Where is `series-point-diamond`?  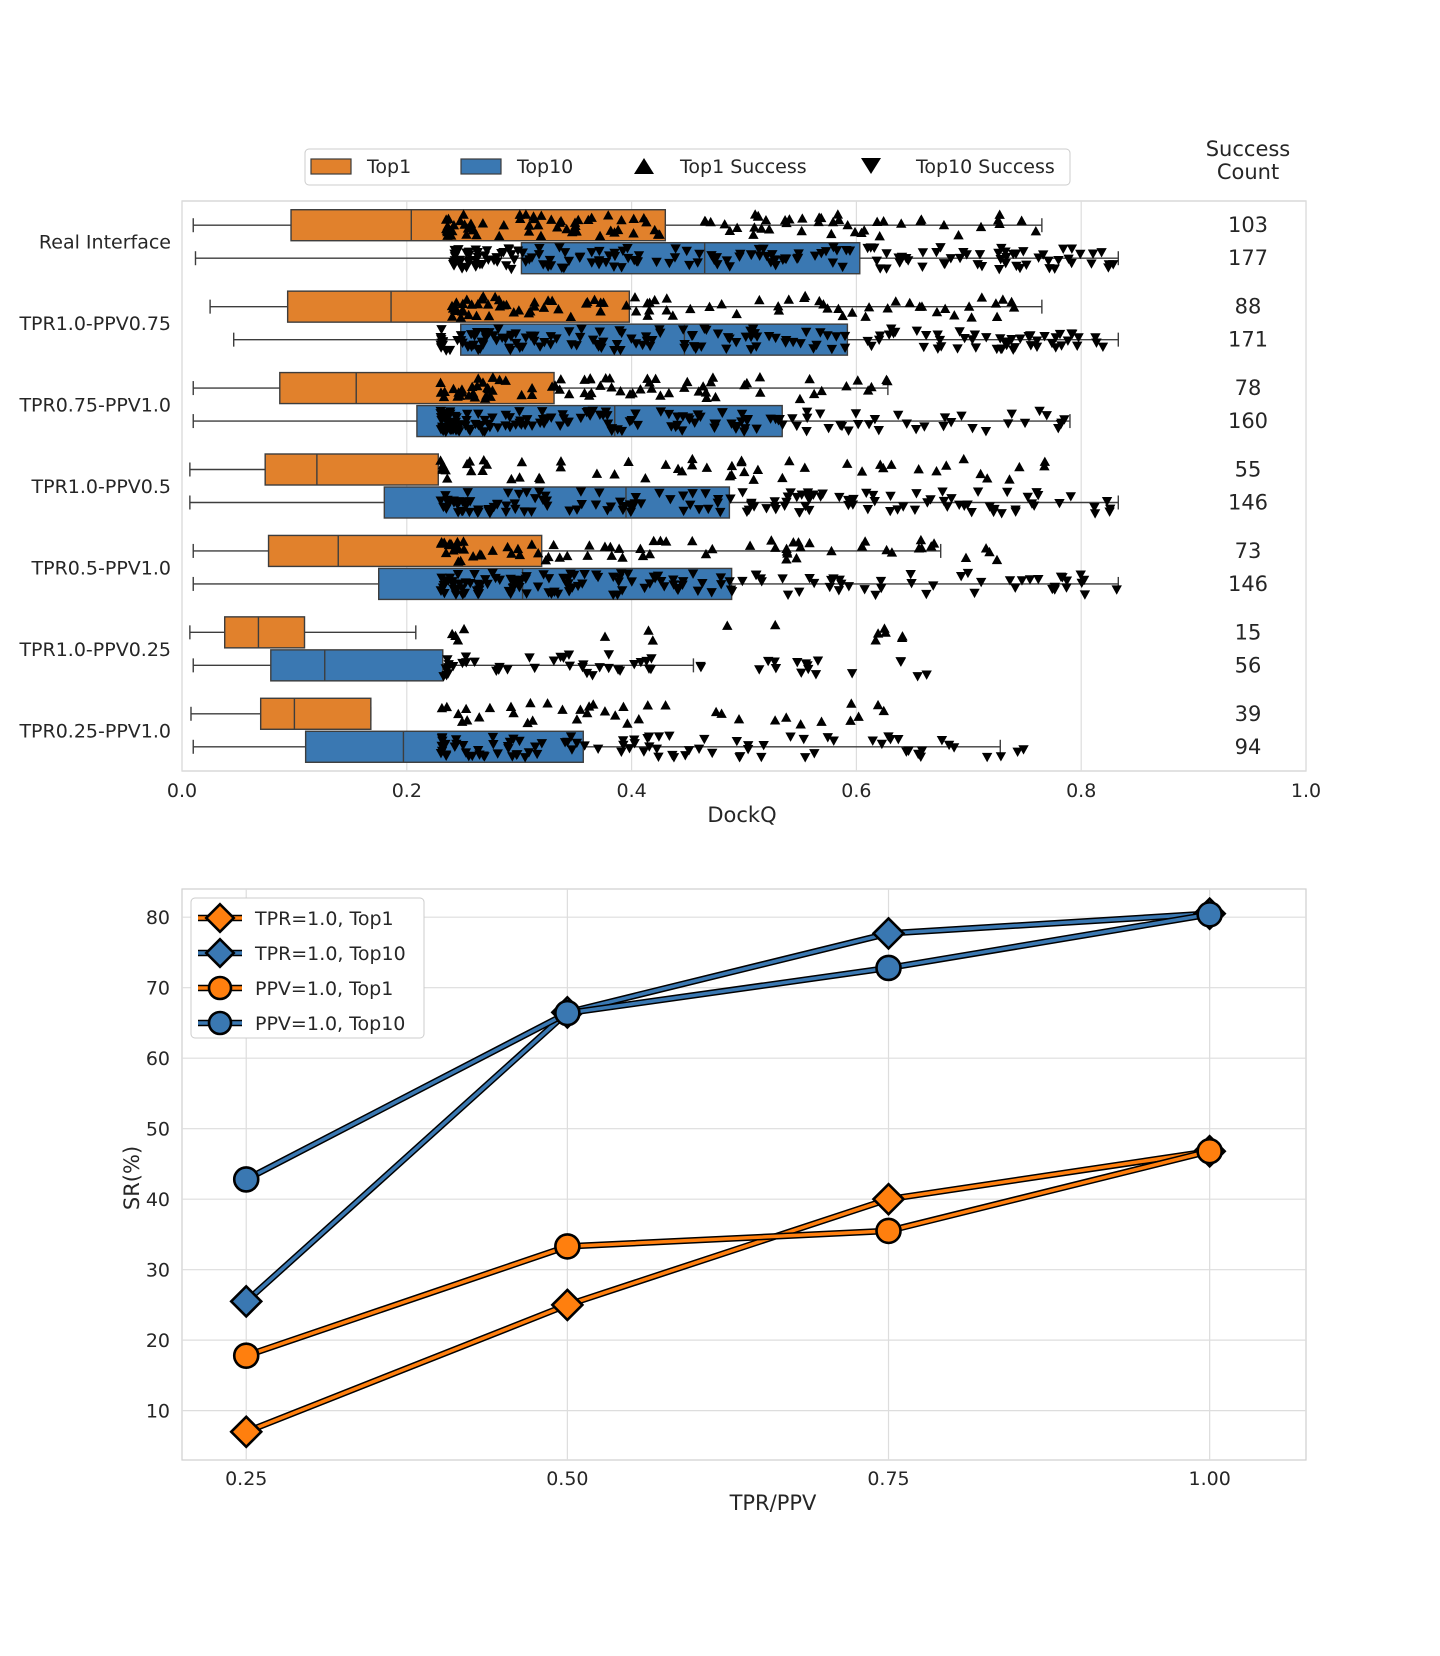
series-point-diamond is located at coordinates (246, 1301).